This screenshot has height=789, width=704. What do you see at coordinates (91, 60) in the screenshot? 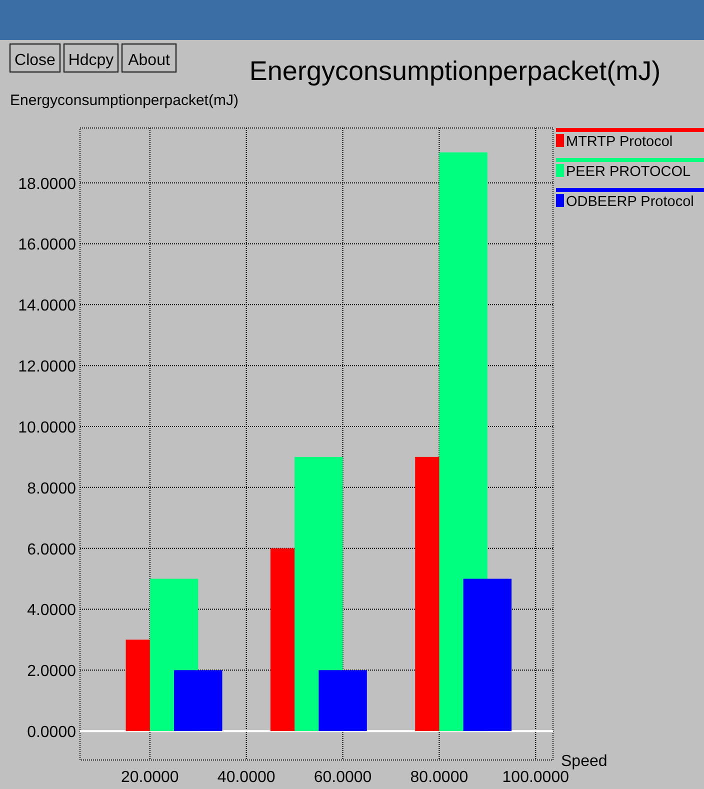
I see `text: Hdcpy` at bounding box center [91, 60].